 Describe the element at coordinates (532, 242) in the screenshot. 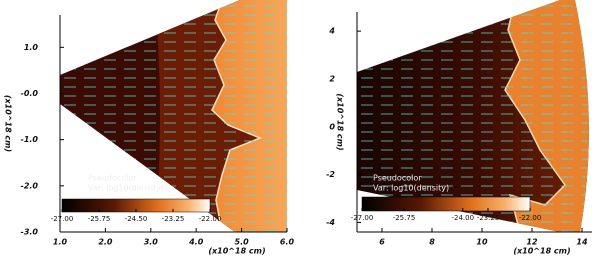

I see `x-tick-label: 12` at that location.